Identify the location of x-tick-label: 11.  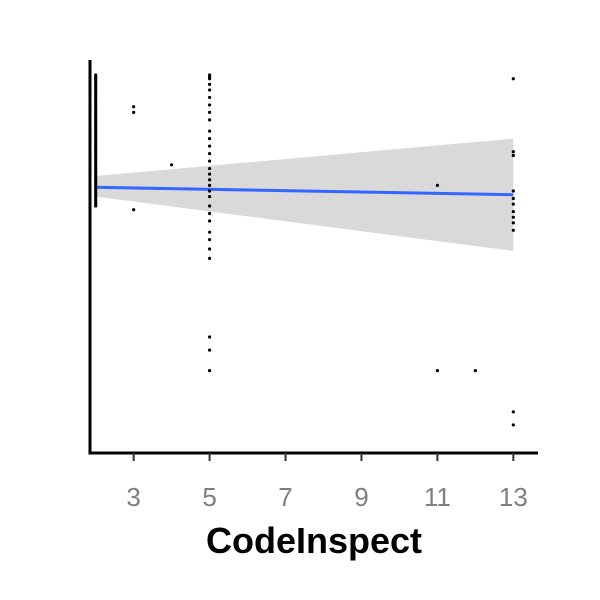
(437, 497).